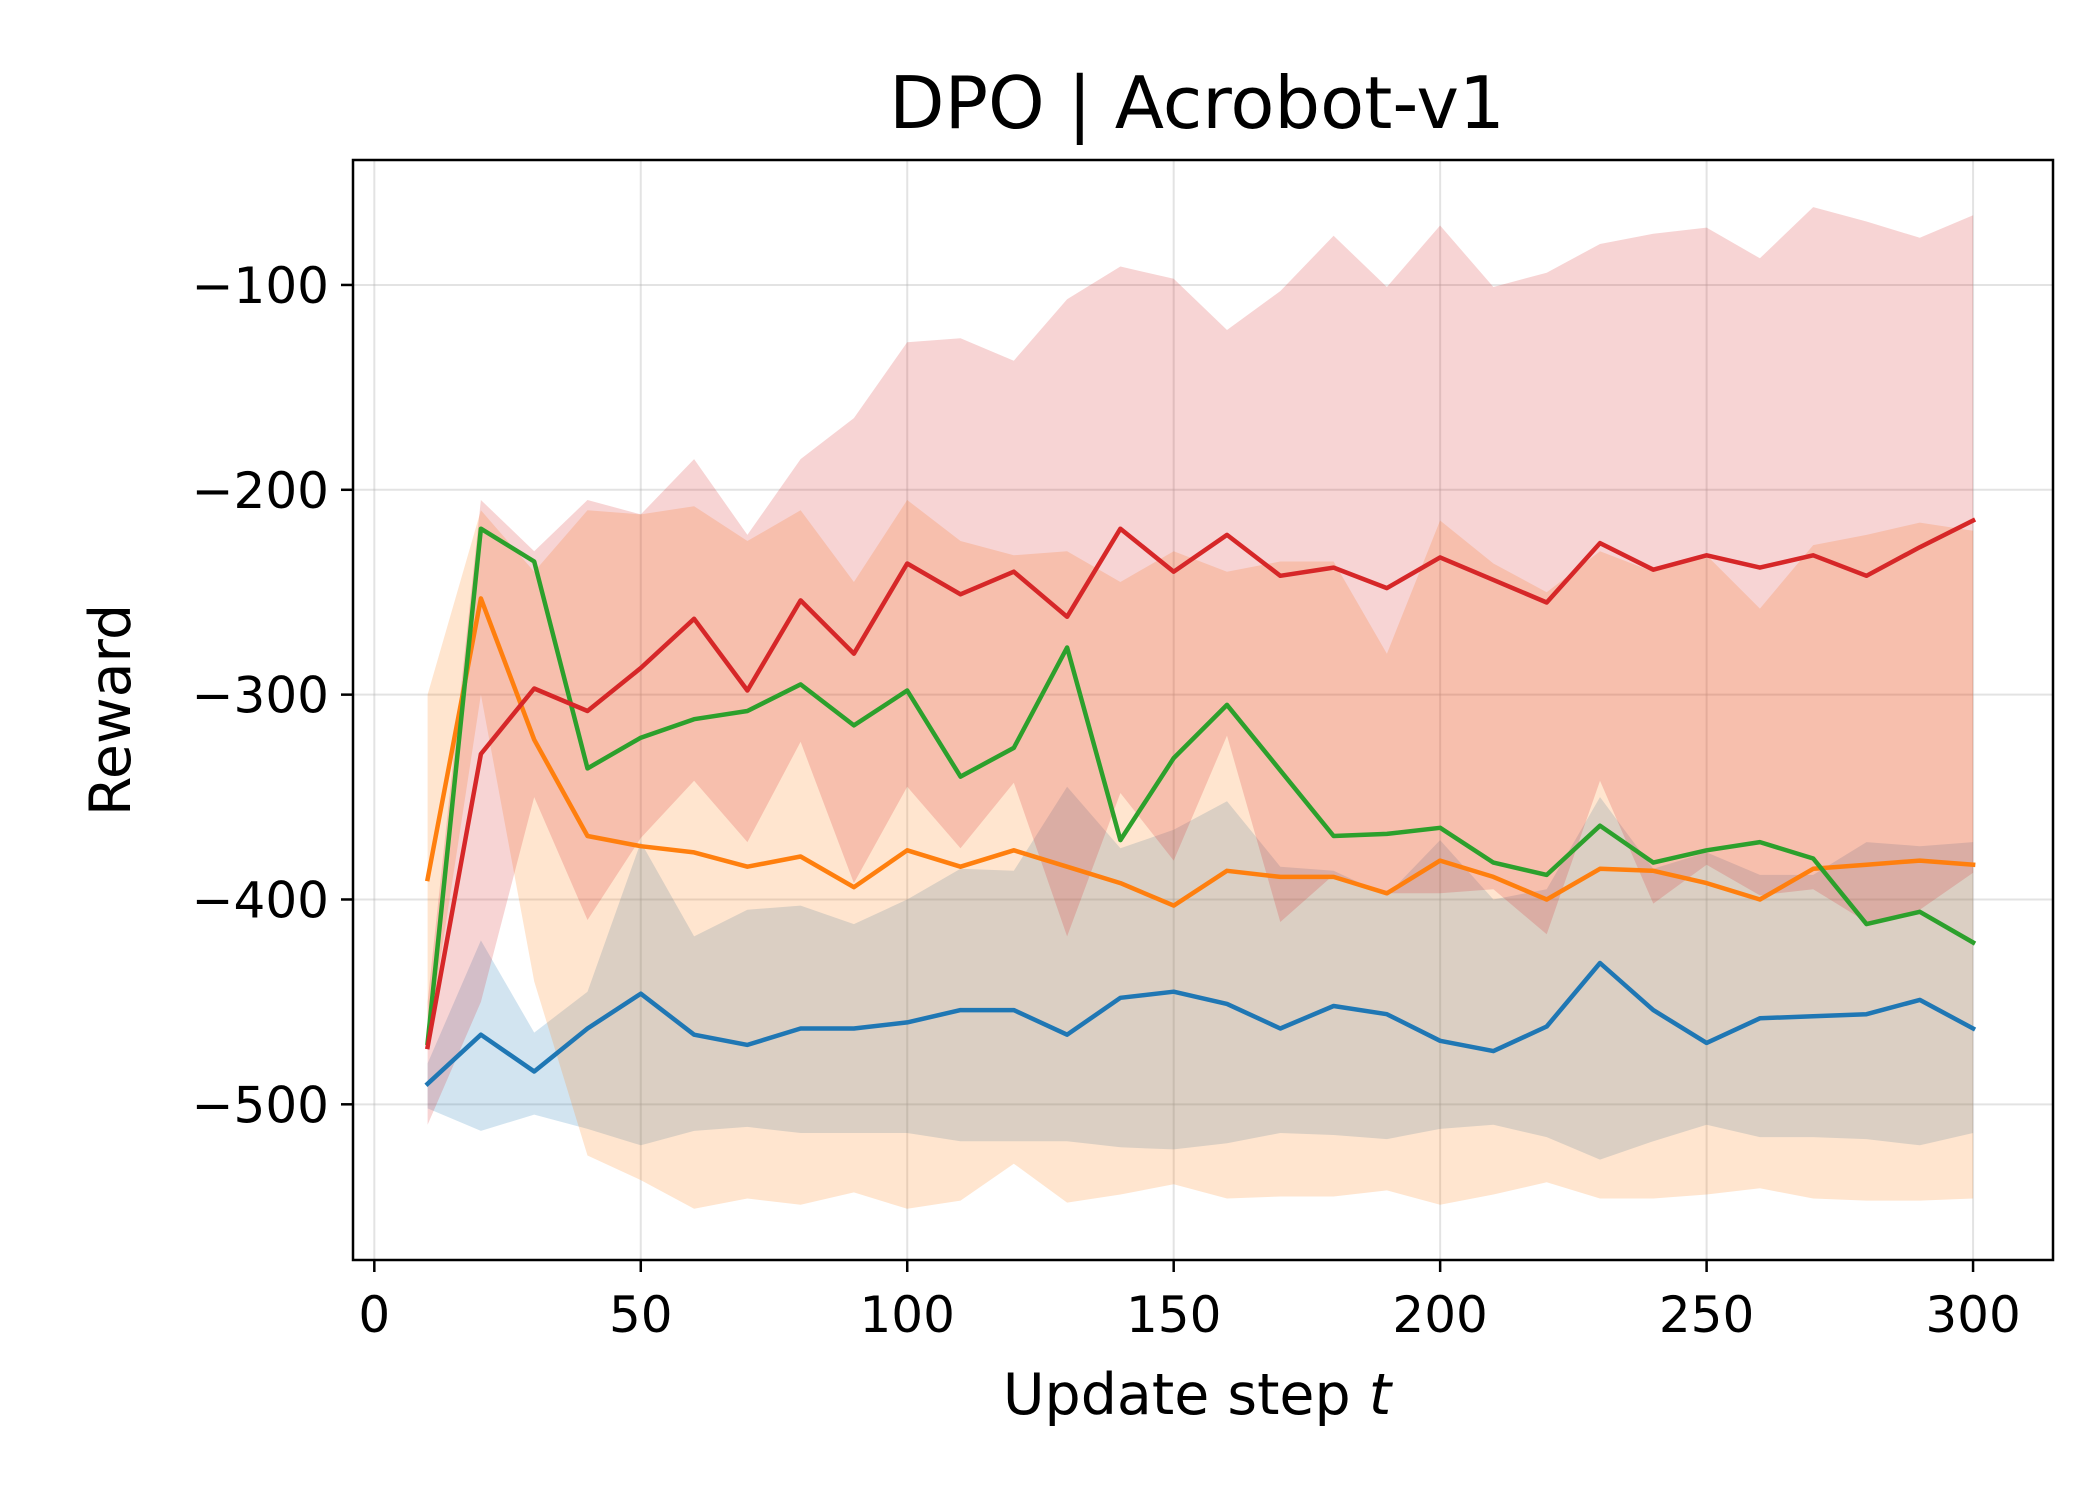  Describe the element at coordinates (641, 1315) in the screenshot. I see `x-tick-label: 50` at that location.